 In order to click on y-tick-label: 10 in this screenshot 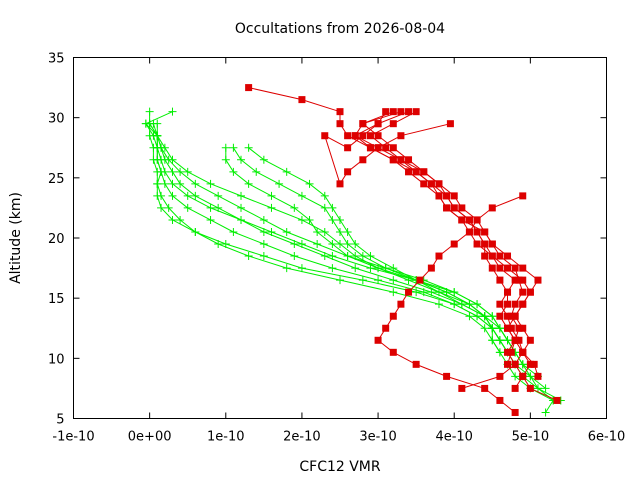, I will do `click(56, 359)`.